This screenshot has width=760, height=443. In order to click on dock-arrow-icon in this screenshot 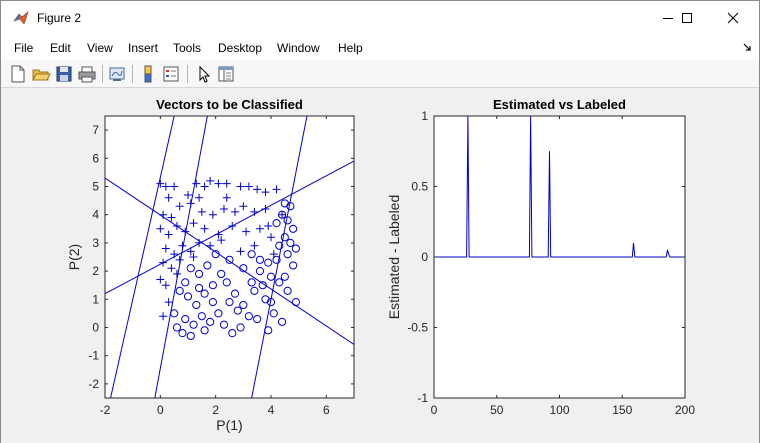, I will do `click(747, 47)`.